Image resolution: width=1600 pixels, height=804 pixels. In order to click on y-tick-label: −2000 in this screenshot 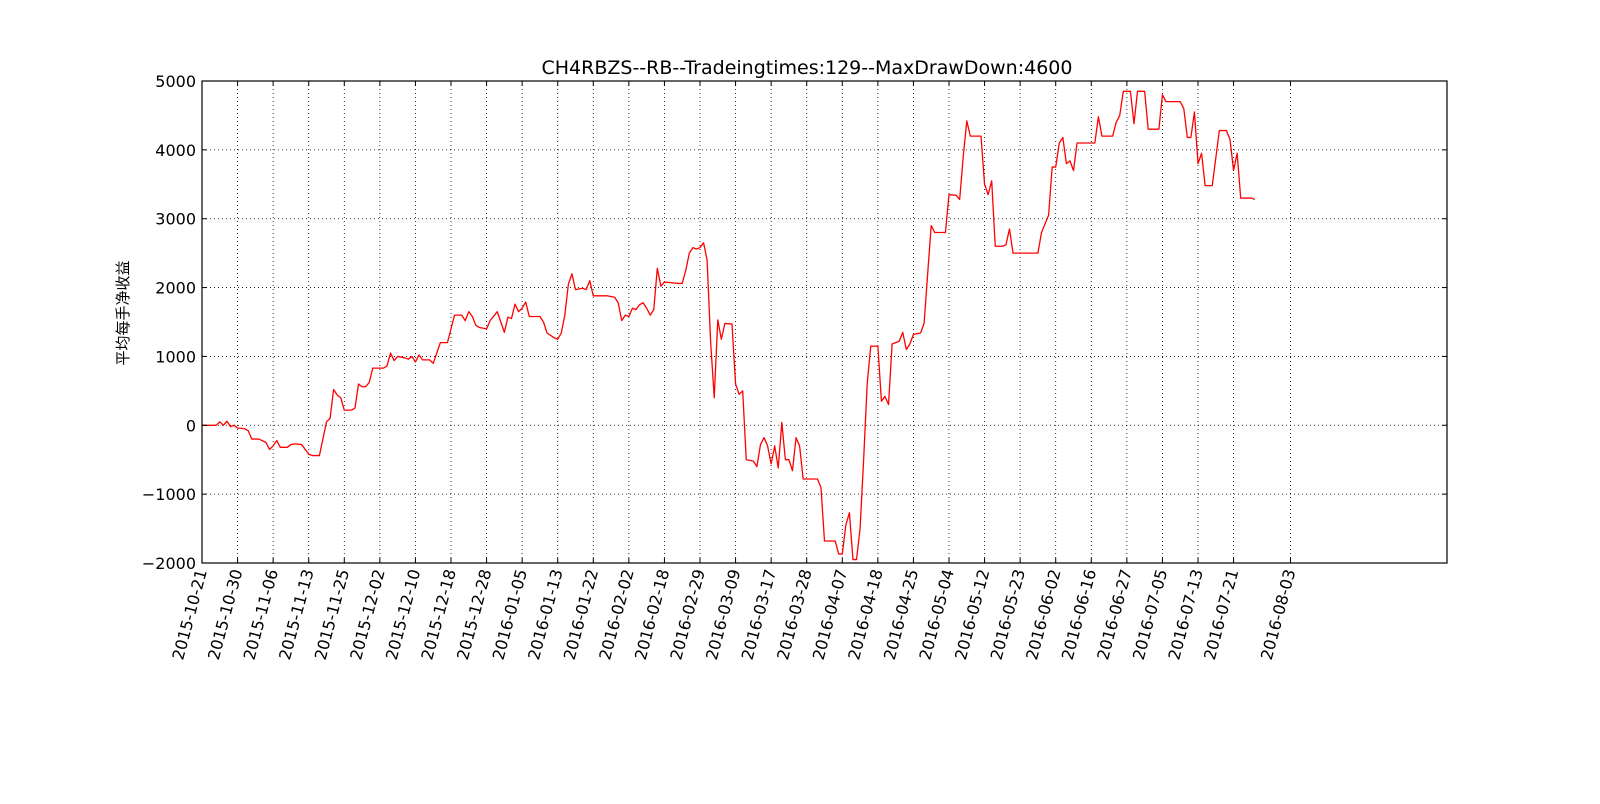, I will do `click(169, 563)`.